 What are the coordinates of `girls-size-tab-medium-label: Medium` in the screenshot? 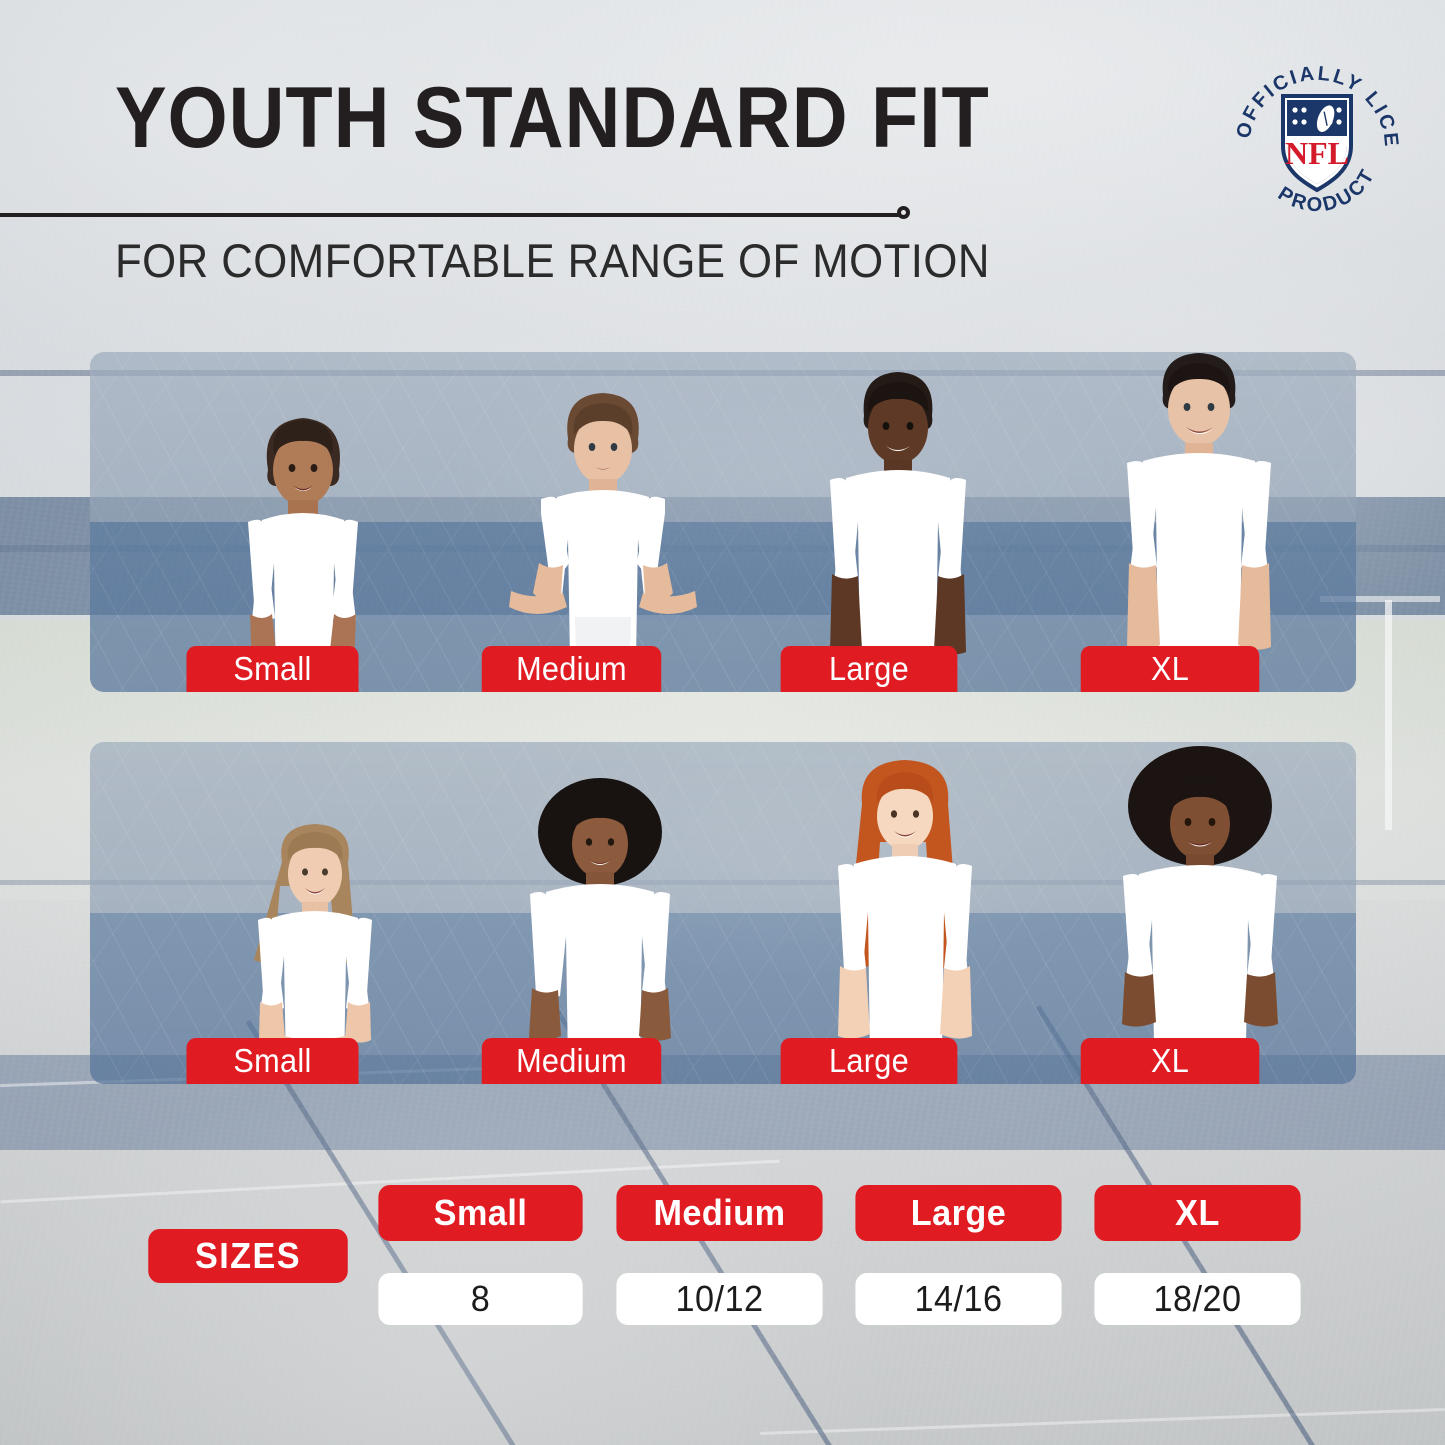 It's located at (571, 1060).